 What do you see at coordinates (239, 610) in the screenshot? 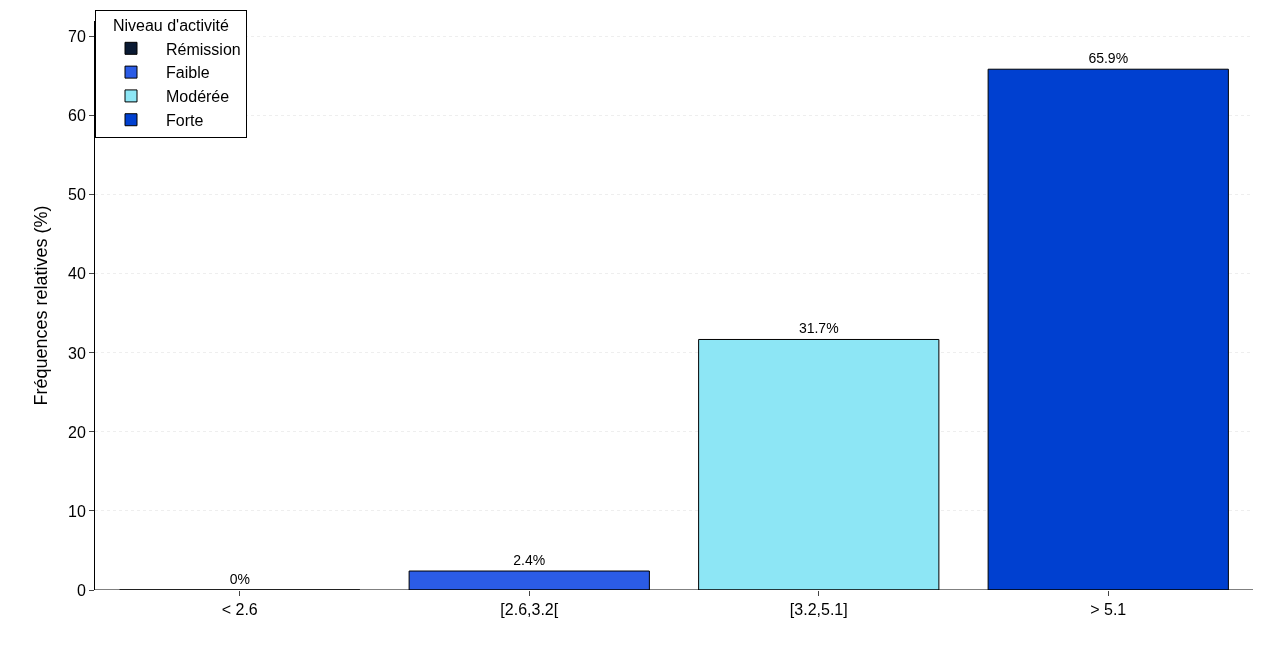
I see `x-tick-label: < 2.6` at bounding box center [239, 610].